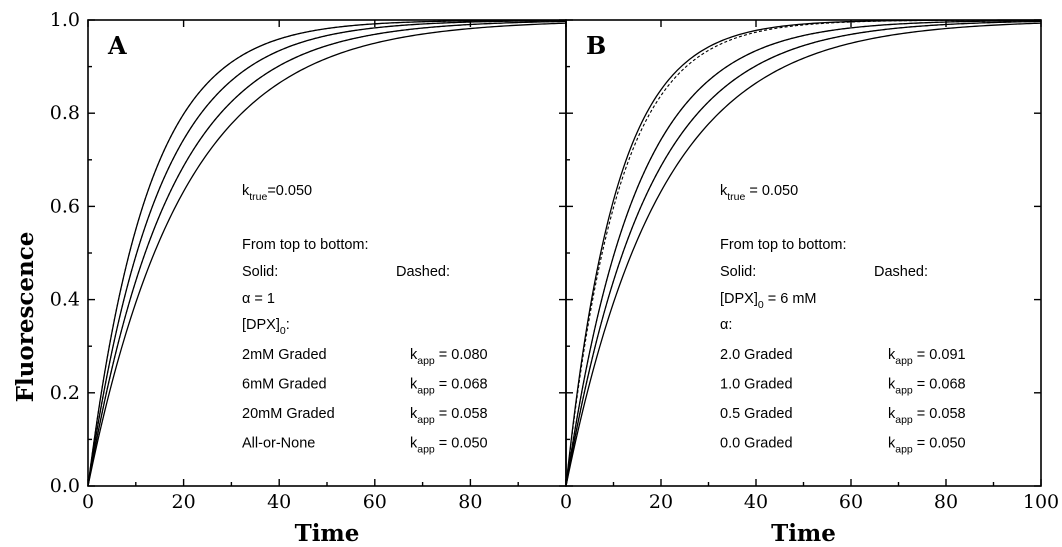  I want to click on k-true-label: ktrue=0.050, so click(277, 193).